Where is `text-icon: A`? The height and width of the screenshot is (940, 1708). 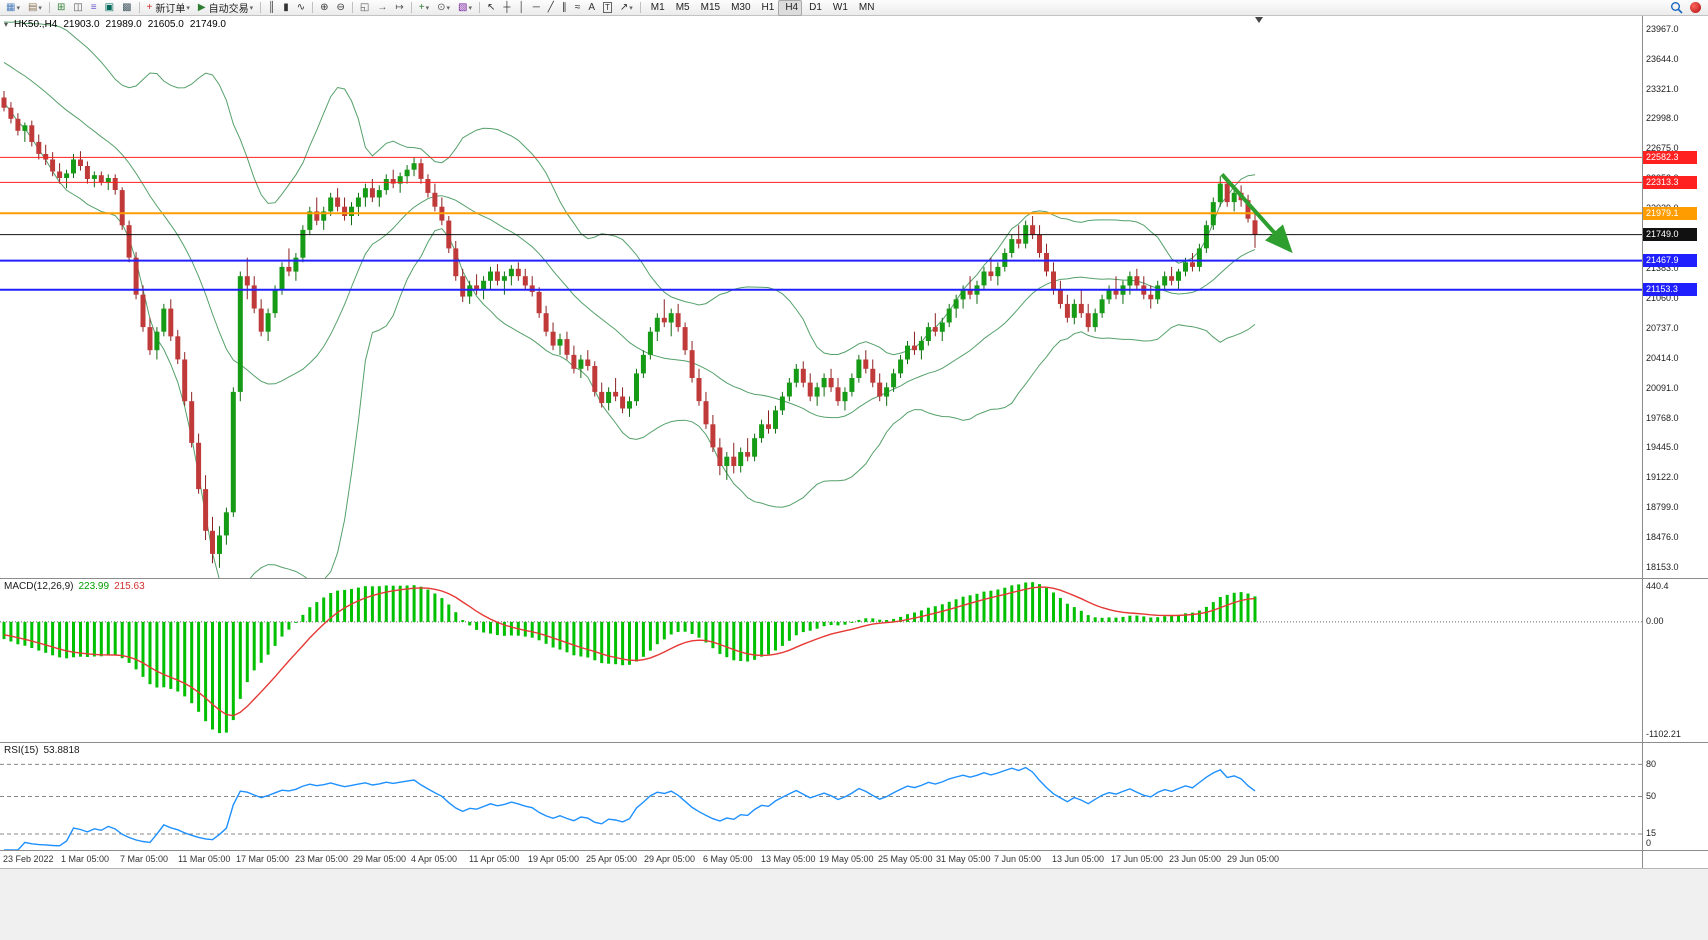
text-icon: A is located at coordinates (591, 7).